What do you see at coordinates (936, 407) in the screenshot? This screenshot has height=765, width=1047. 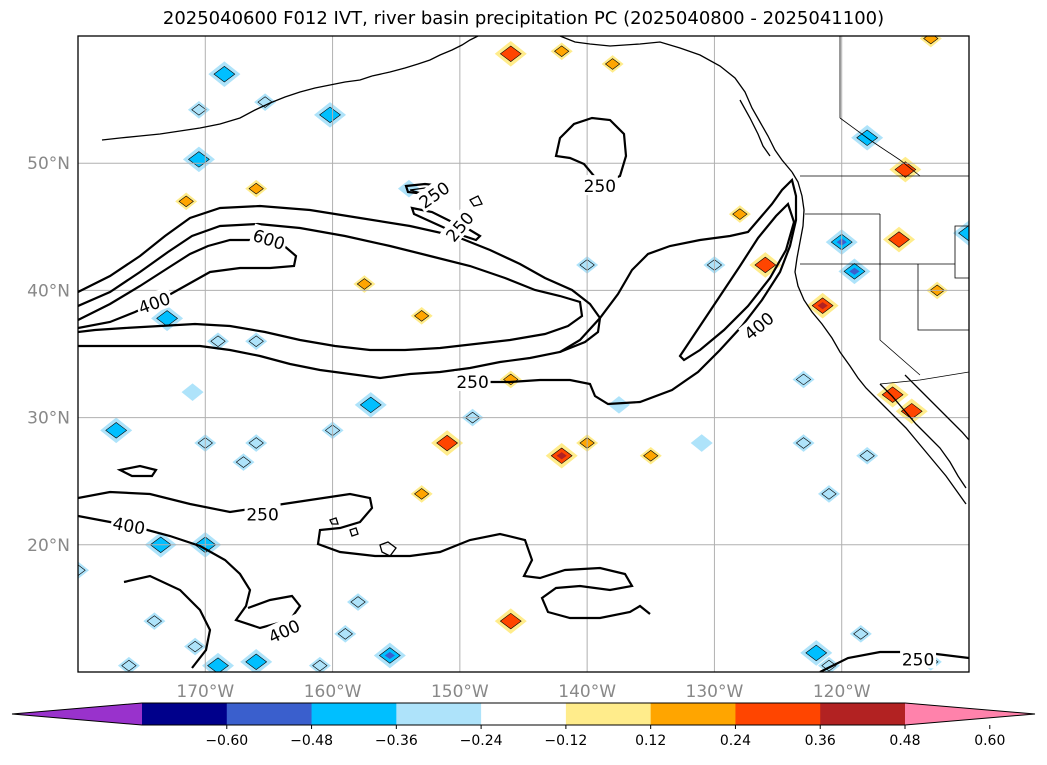 I see `coastline-mexico` at bounding box center [936, 407].